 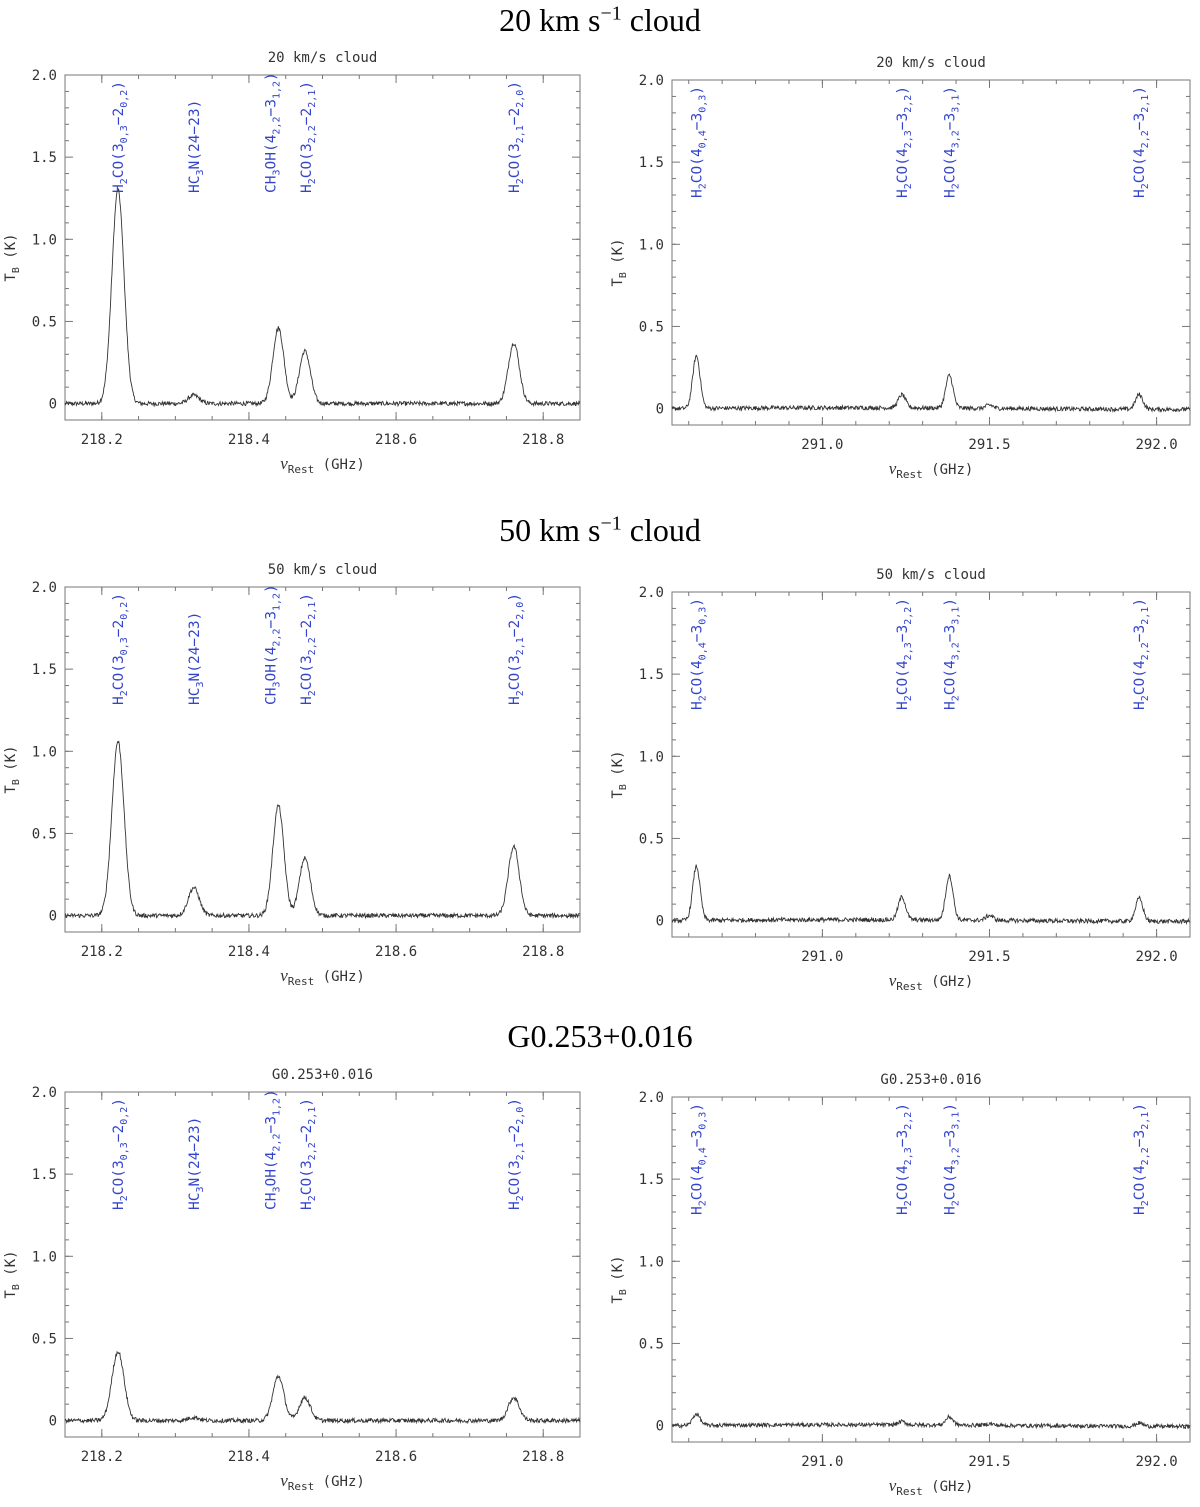 What do you see at coordinates (323, 58) in the screenshot?
I see `panel-title: 20 km/s cloud` at bounding box center [323, 58].